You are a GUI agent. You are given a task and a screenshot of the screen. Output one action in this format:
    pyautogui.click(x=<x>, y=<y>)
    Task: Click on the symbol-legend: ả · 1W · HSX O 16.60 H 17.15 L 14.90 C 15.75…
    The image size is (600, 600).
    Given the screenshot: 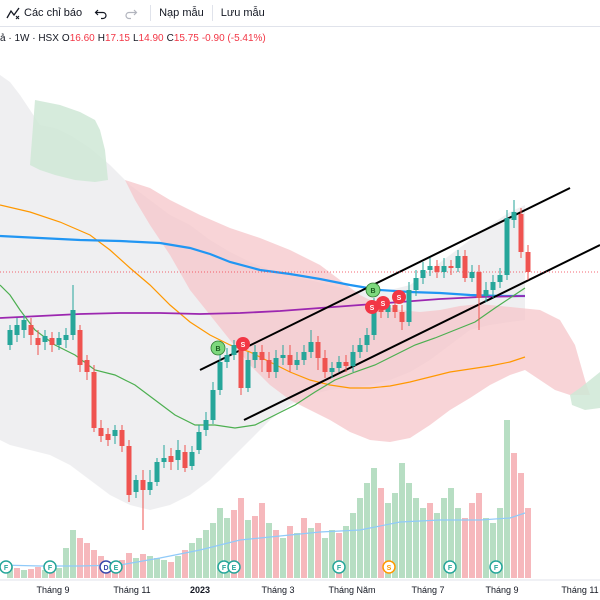 What is the action you would take?
    pyautogui.click(x=134, y=38)
    